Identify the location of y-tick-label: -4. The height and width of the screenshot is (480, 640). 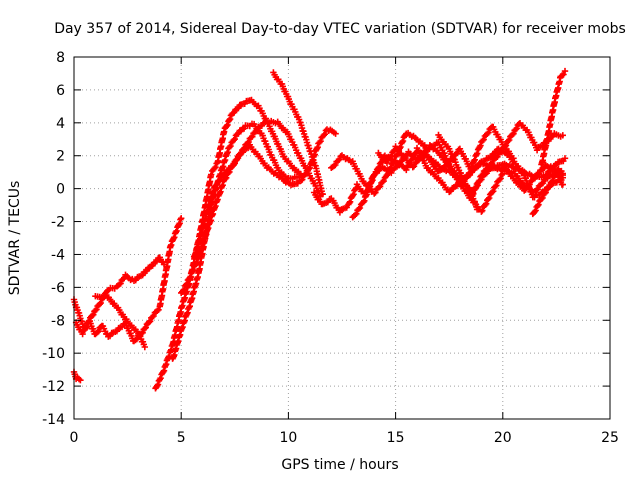
(58, 255).